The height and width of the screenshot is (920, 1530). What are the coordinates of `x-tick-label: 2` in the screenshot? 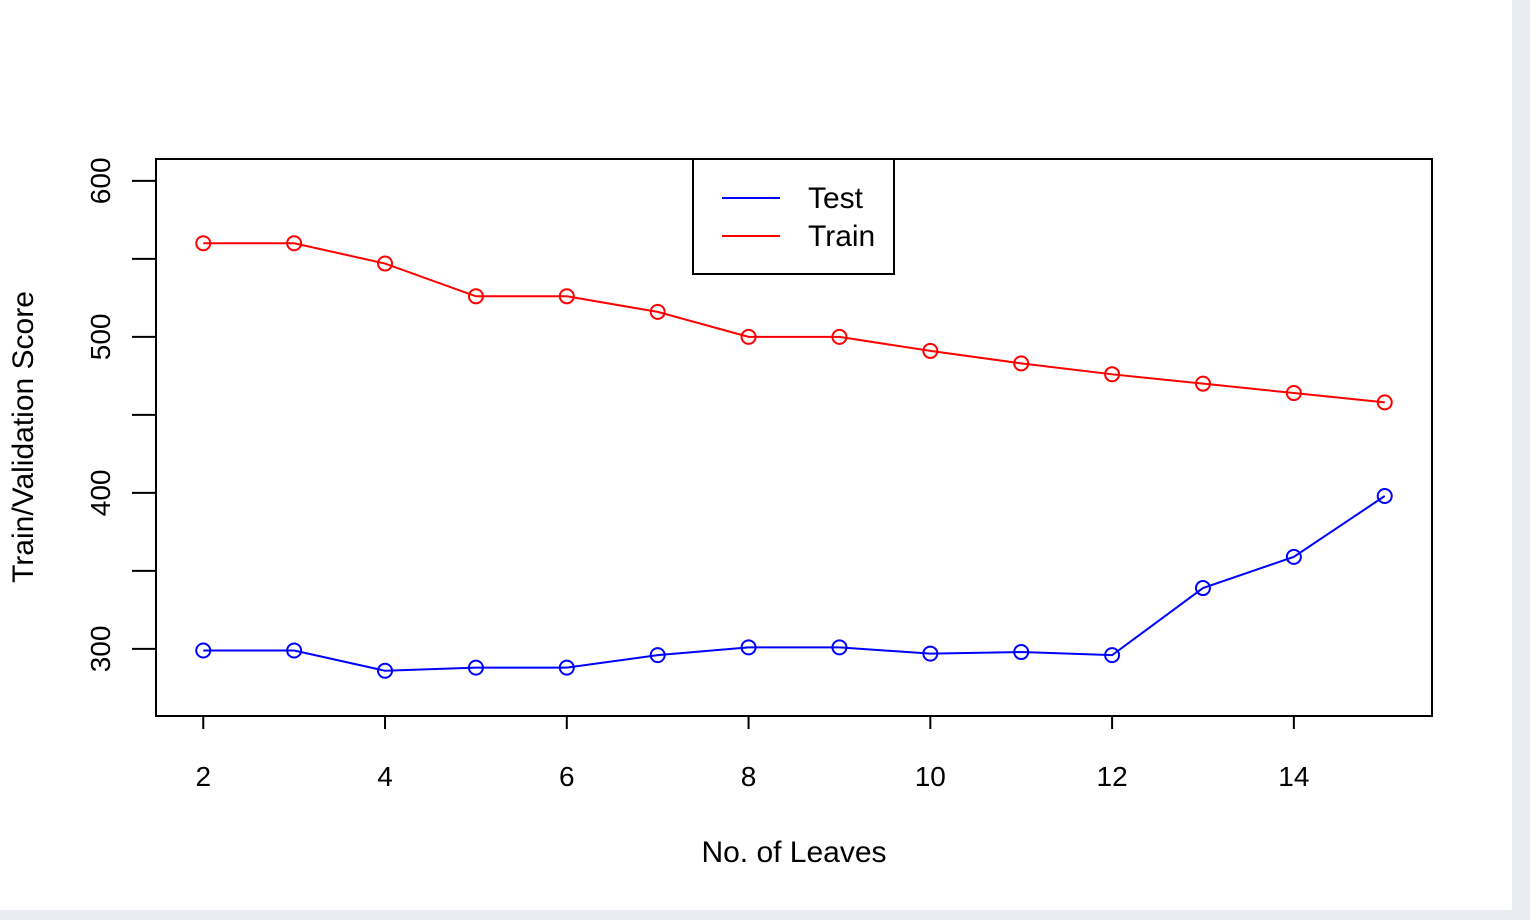 It's located at (203, 776).